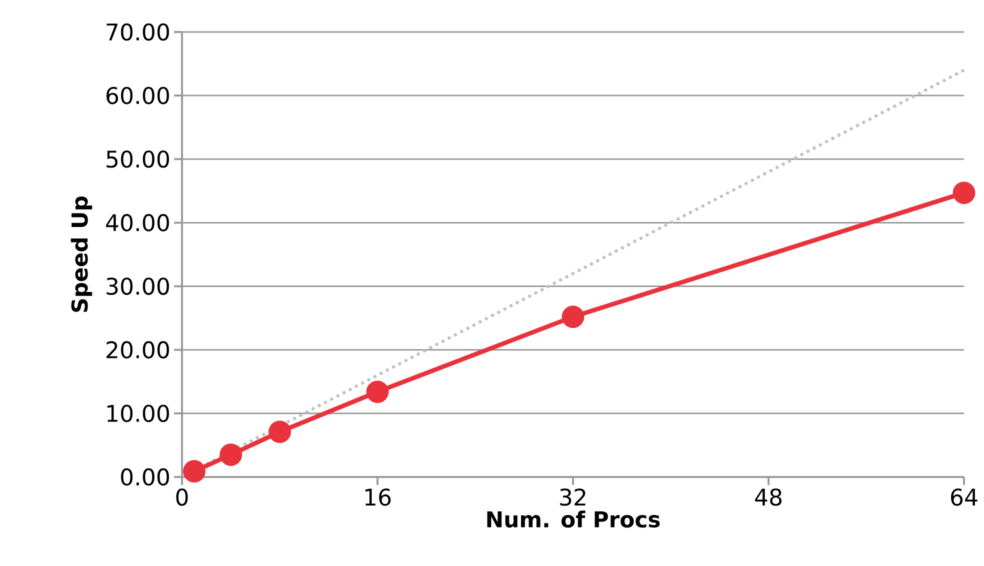 Image resolution: width=984 pixels, height=566 pixels. What do you see at coordinates (81, 254) in the screenshot?
I see `y-axis-title: Speed Up` at bounding box center [81, 254].